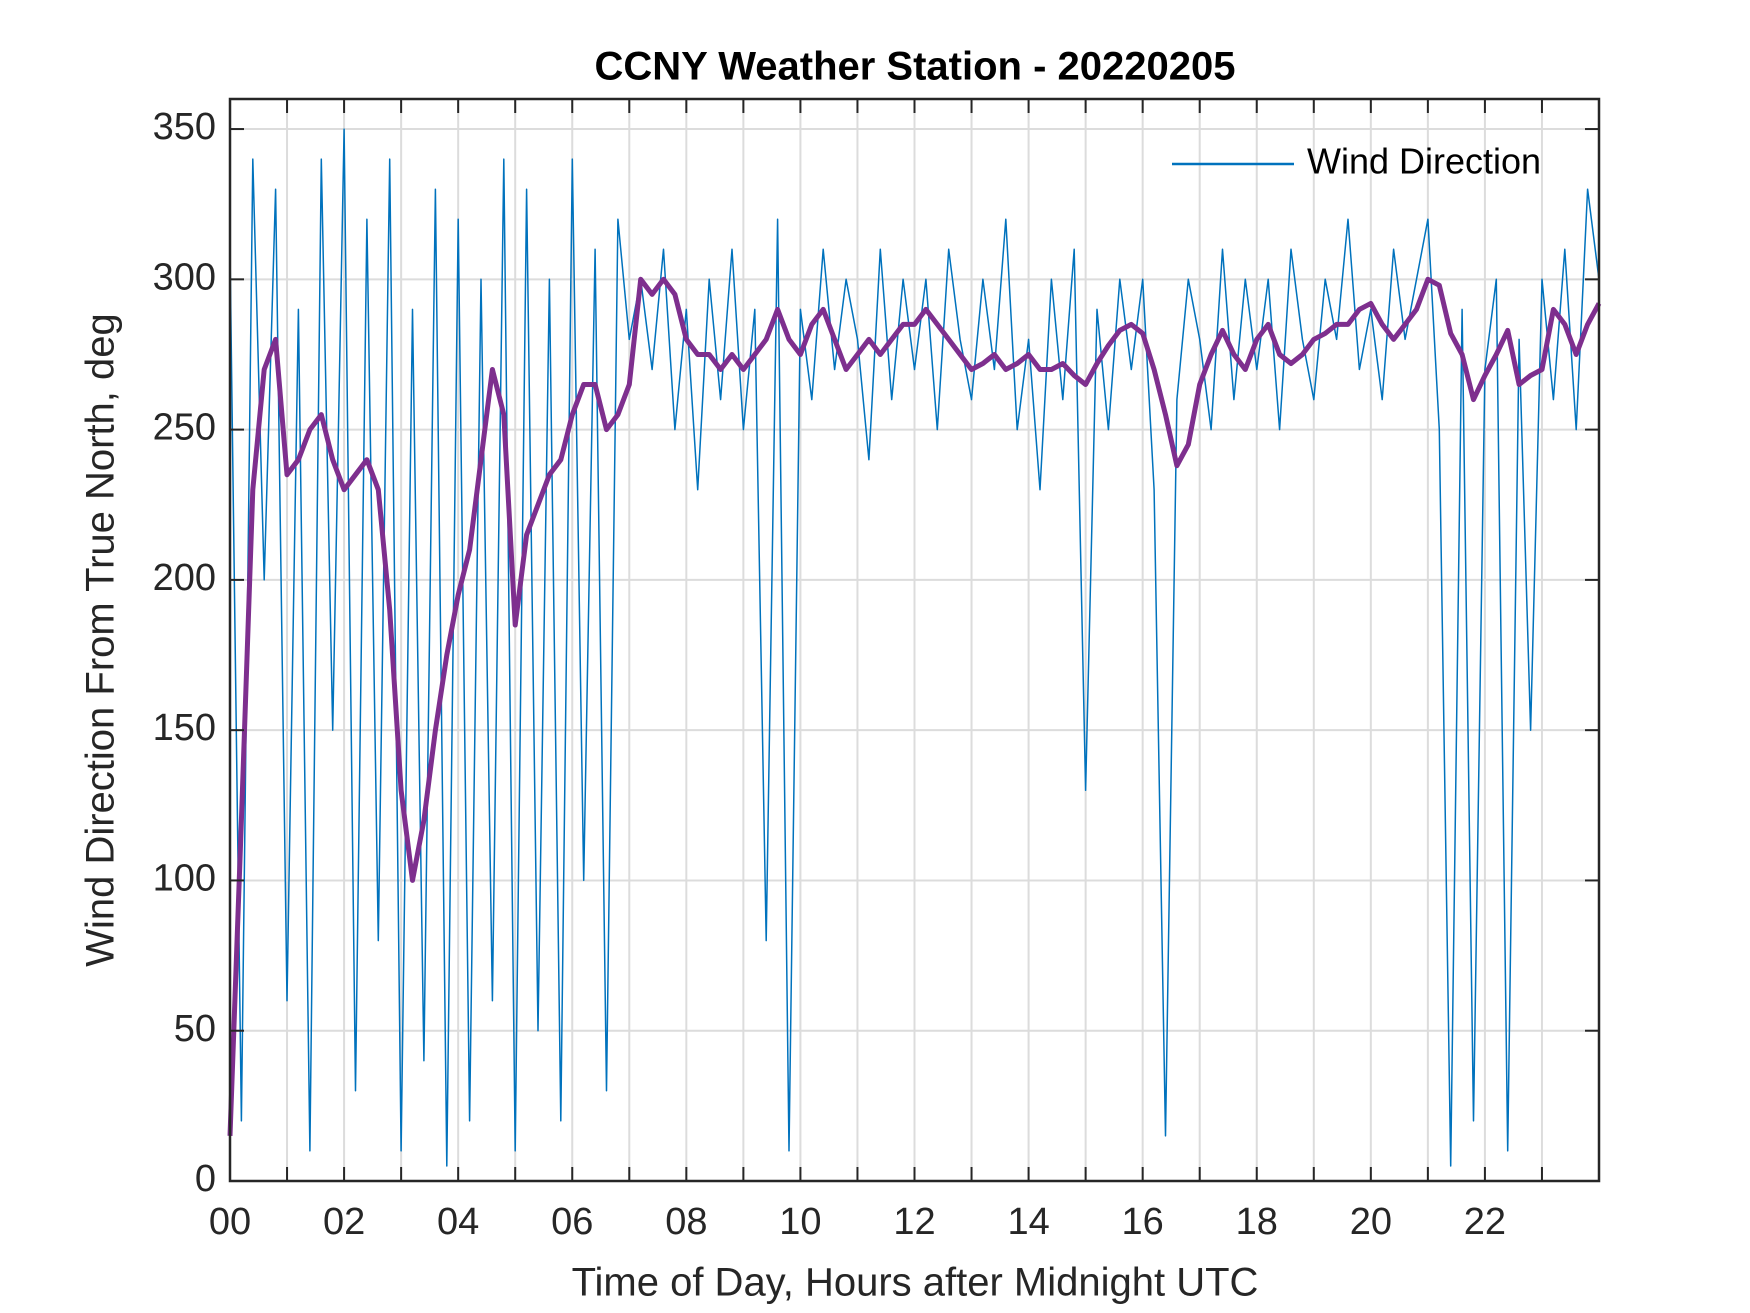 The height and width of the screenshot is (1313, 1750). I want to click on legend-label: Wind Direction, so click(1424, 161).